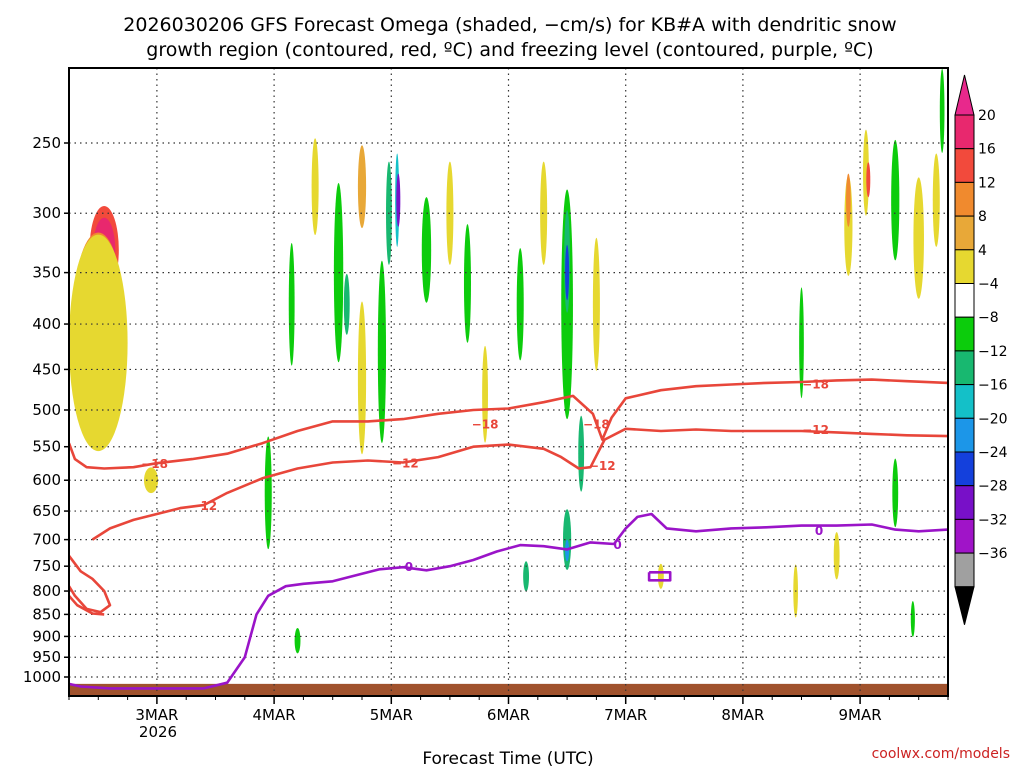 The image size is (1024, 768). I want to click on x-tick-label: 4MAR, so click(274, 715).